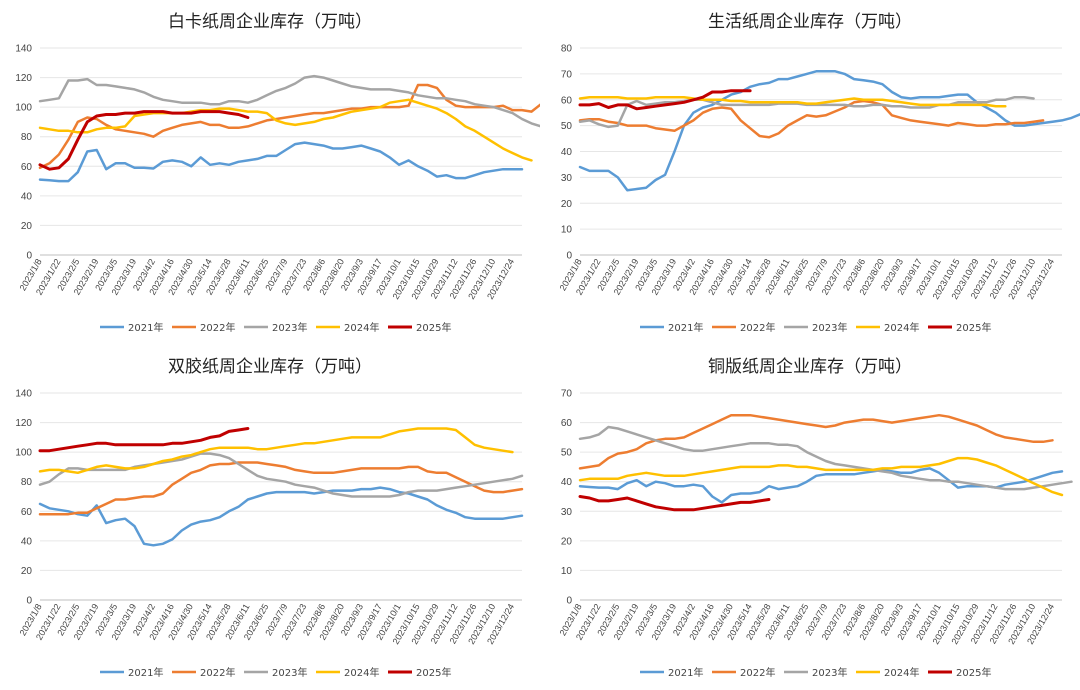 The width and height of the screenshot is (1080, 690). What do you see at coordinates (270, 367) in the screenshot?
I see `chart-title: 双胶纸周企业库存（万吨）` at bounding box center [270, 367].